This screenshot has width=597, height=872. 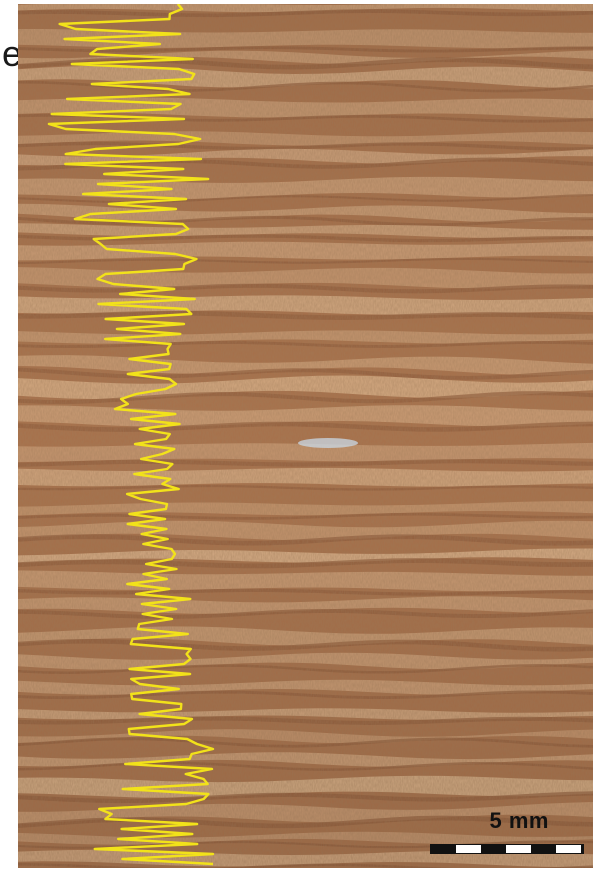 I want to click on blue-inclusion, so click(x=328, y=443).